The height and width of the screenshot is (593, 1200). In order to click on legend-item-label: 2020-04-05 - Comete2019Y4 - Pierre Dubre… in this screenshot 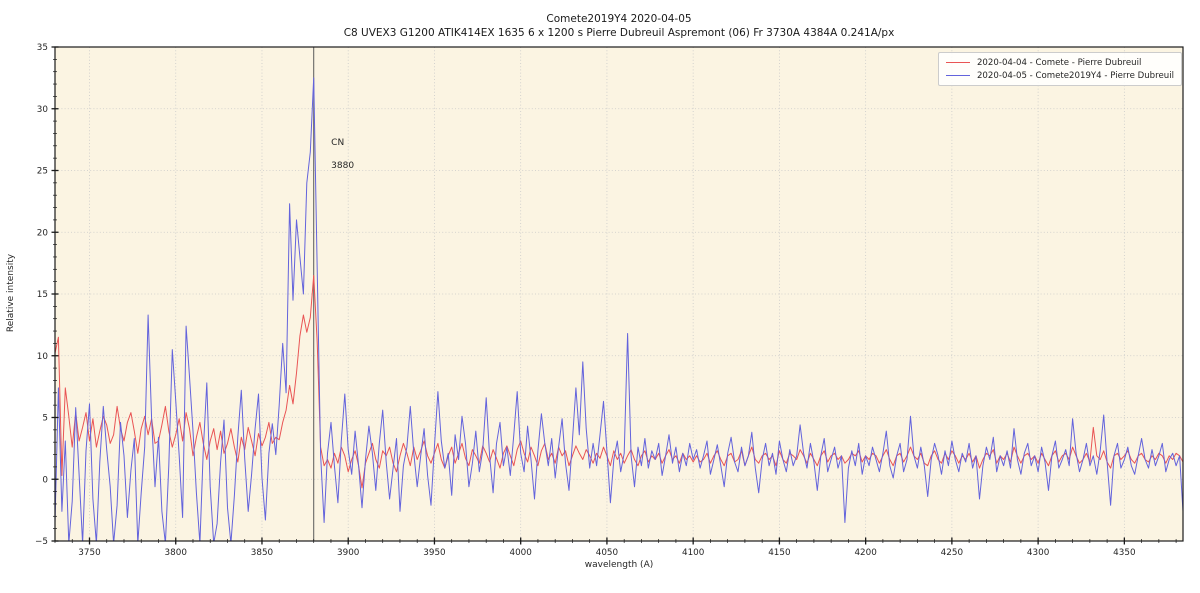, I will do `click(1075, 75)`.